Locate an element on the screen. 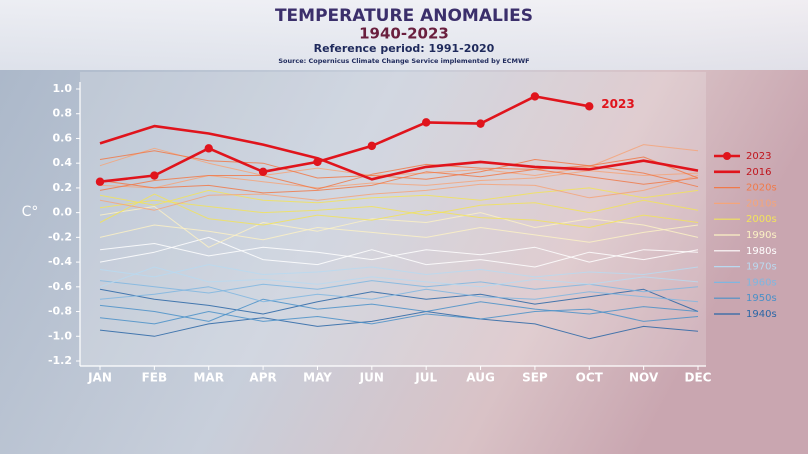  y-tick-label: 1.0 is located at coordinates (63, 88).